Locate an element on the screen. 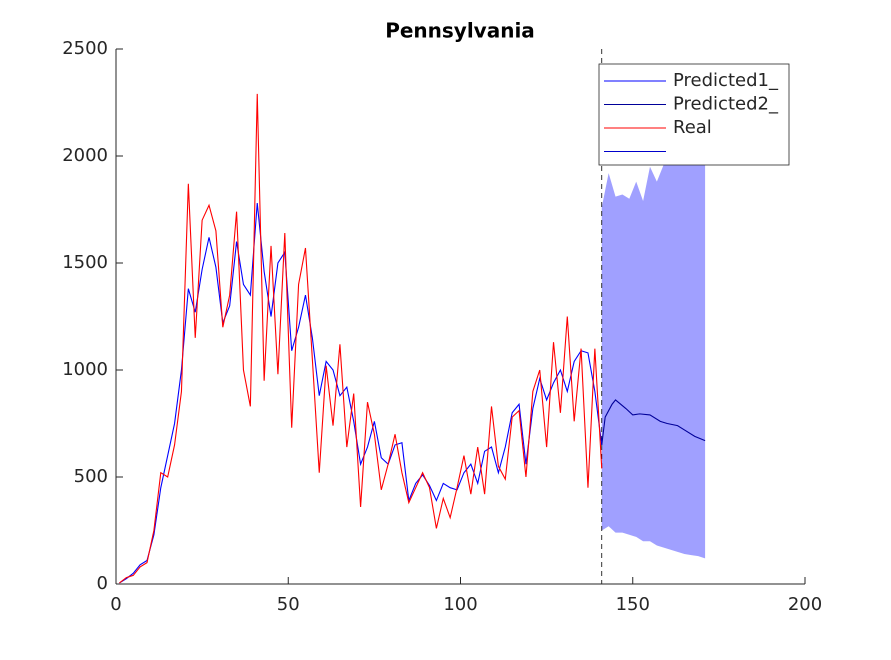  y-tick-label: 500 is located at coordinates (91, 476).